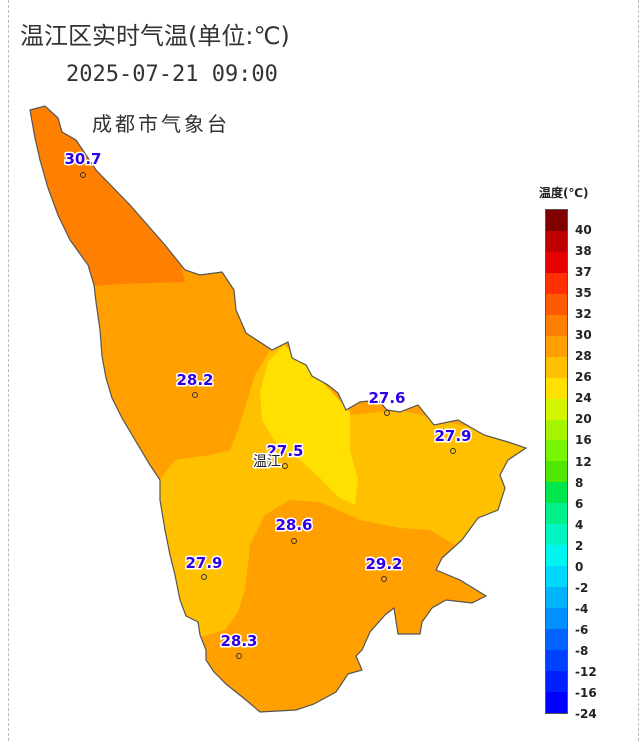 The height and width of the screenshot is (743, 641). What do you see at coordinates (579, 503) in the screenshot?
I see `legend-tick-label: 6` at bounding box center [579, 503].